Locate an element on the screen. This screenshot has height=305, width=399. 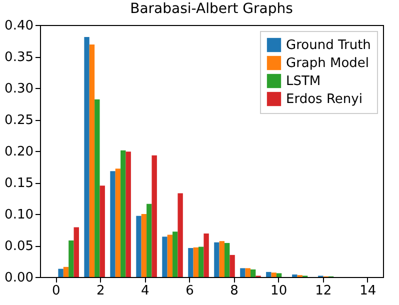
y-tick-label: 0.30 is located at coordinates (19, 89).